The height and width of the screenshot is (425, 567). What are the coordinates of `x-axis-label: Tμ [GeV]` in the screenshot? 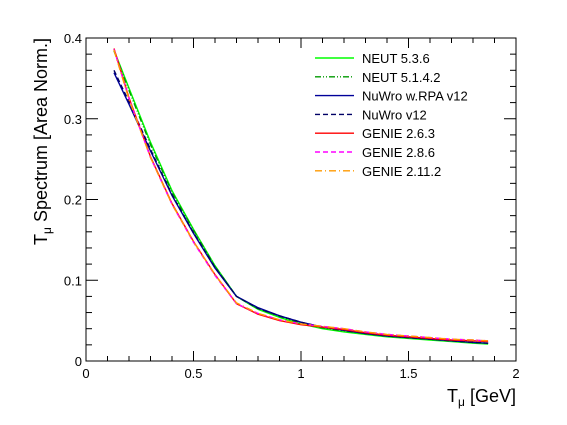 It's located at (481, 397).